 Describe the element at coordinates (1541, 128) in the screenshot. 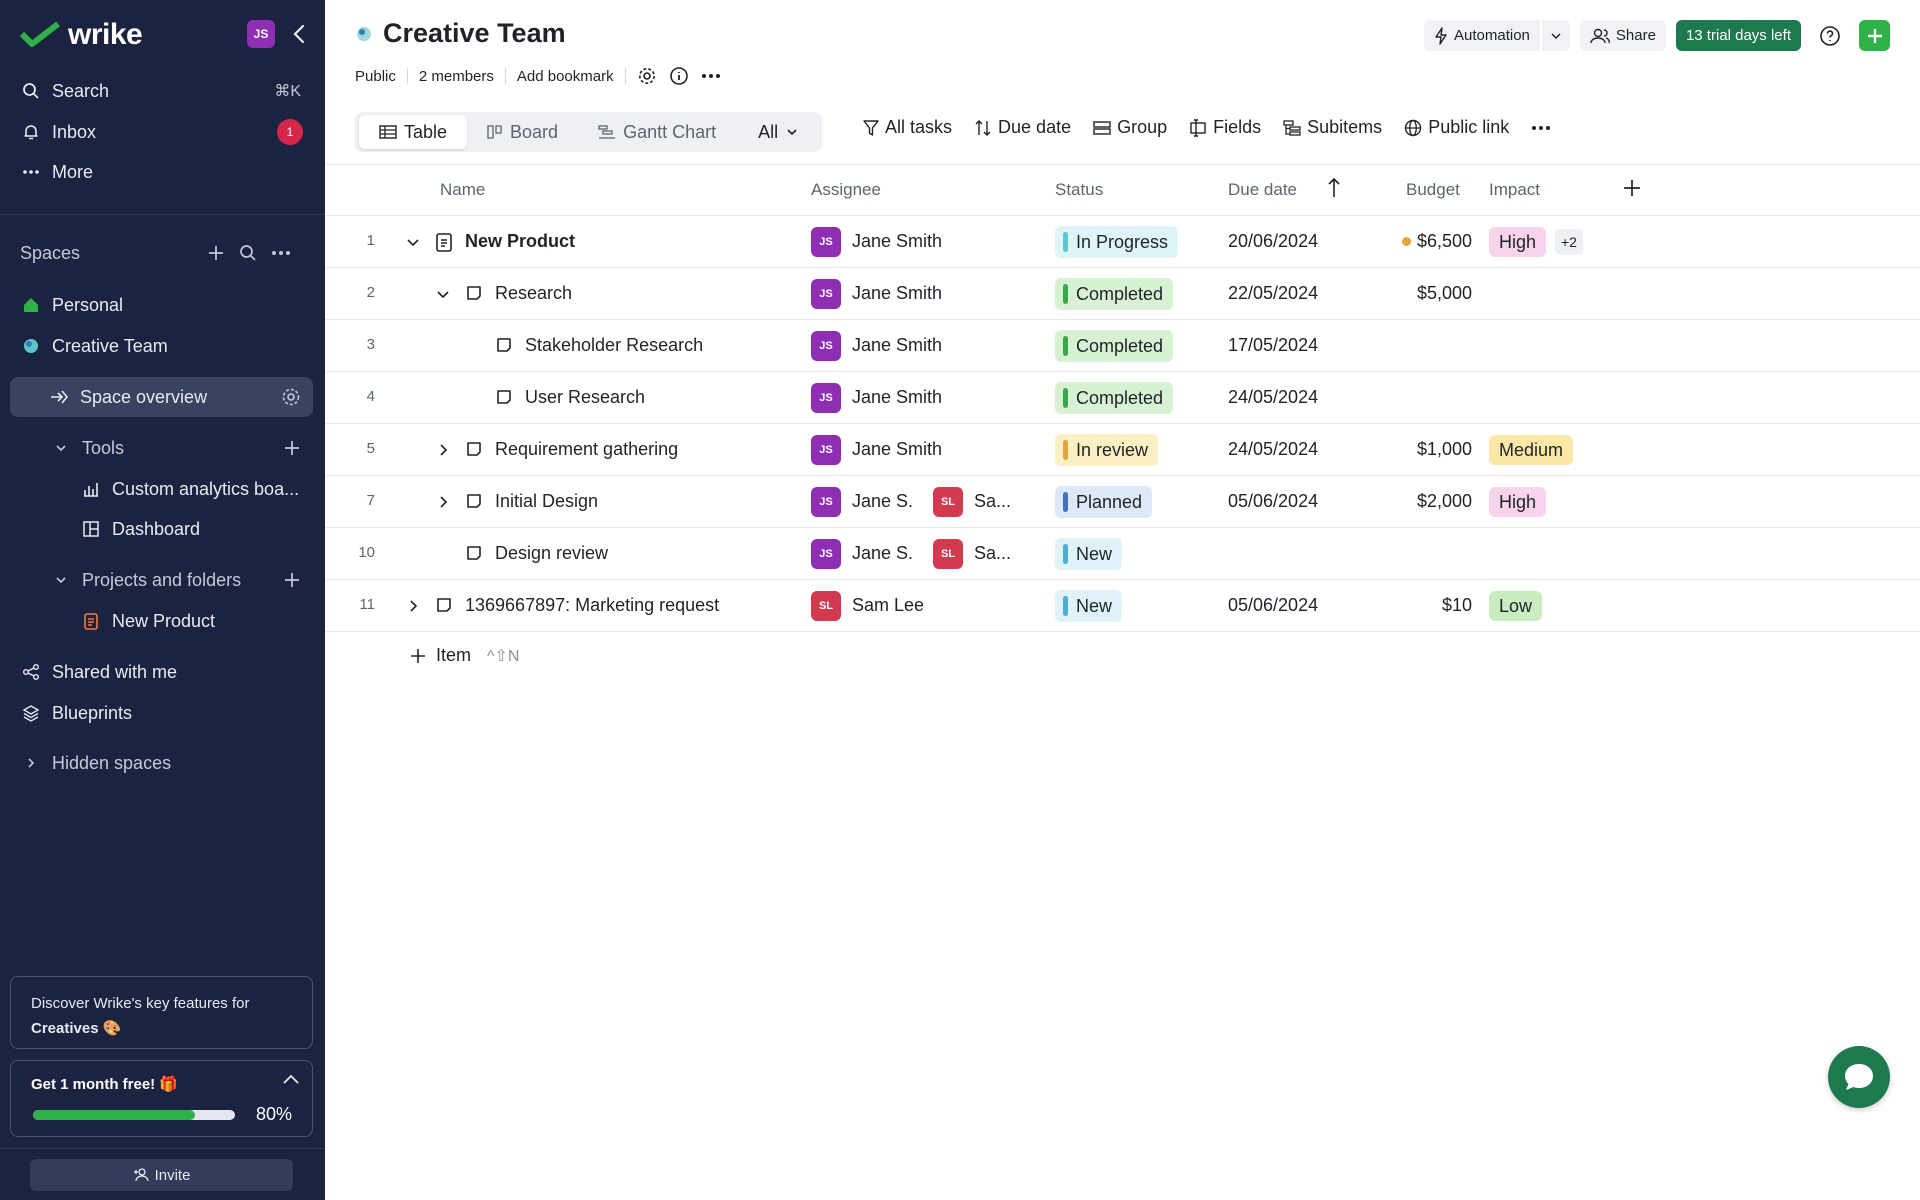

I see `toolbar-more-icon` at that location.